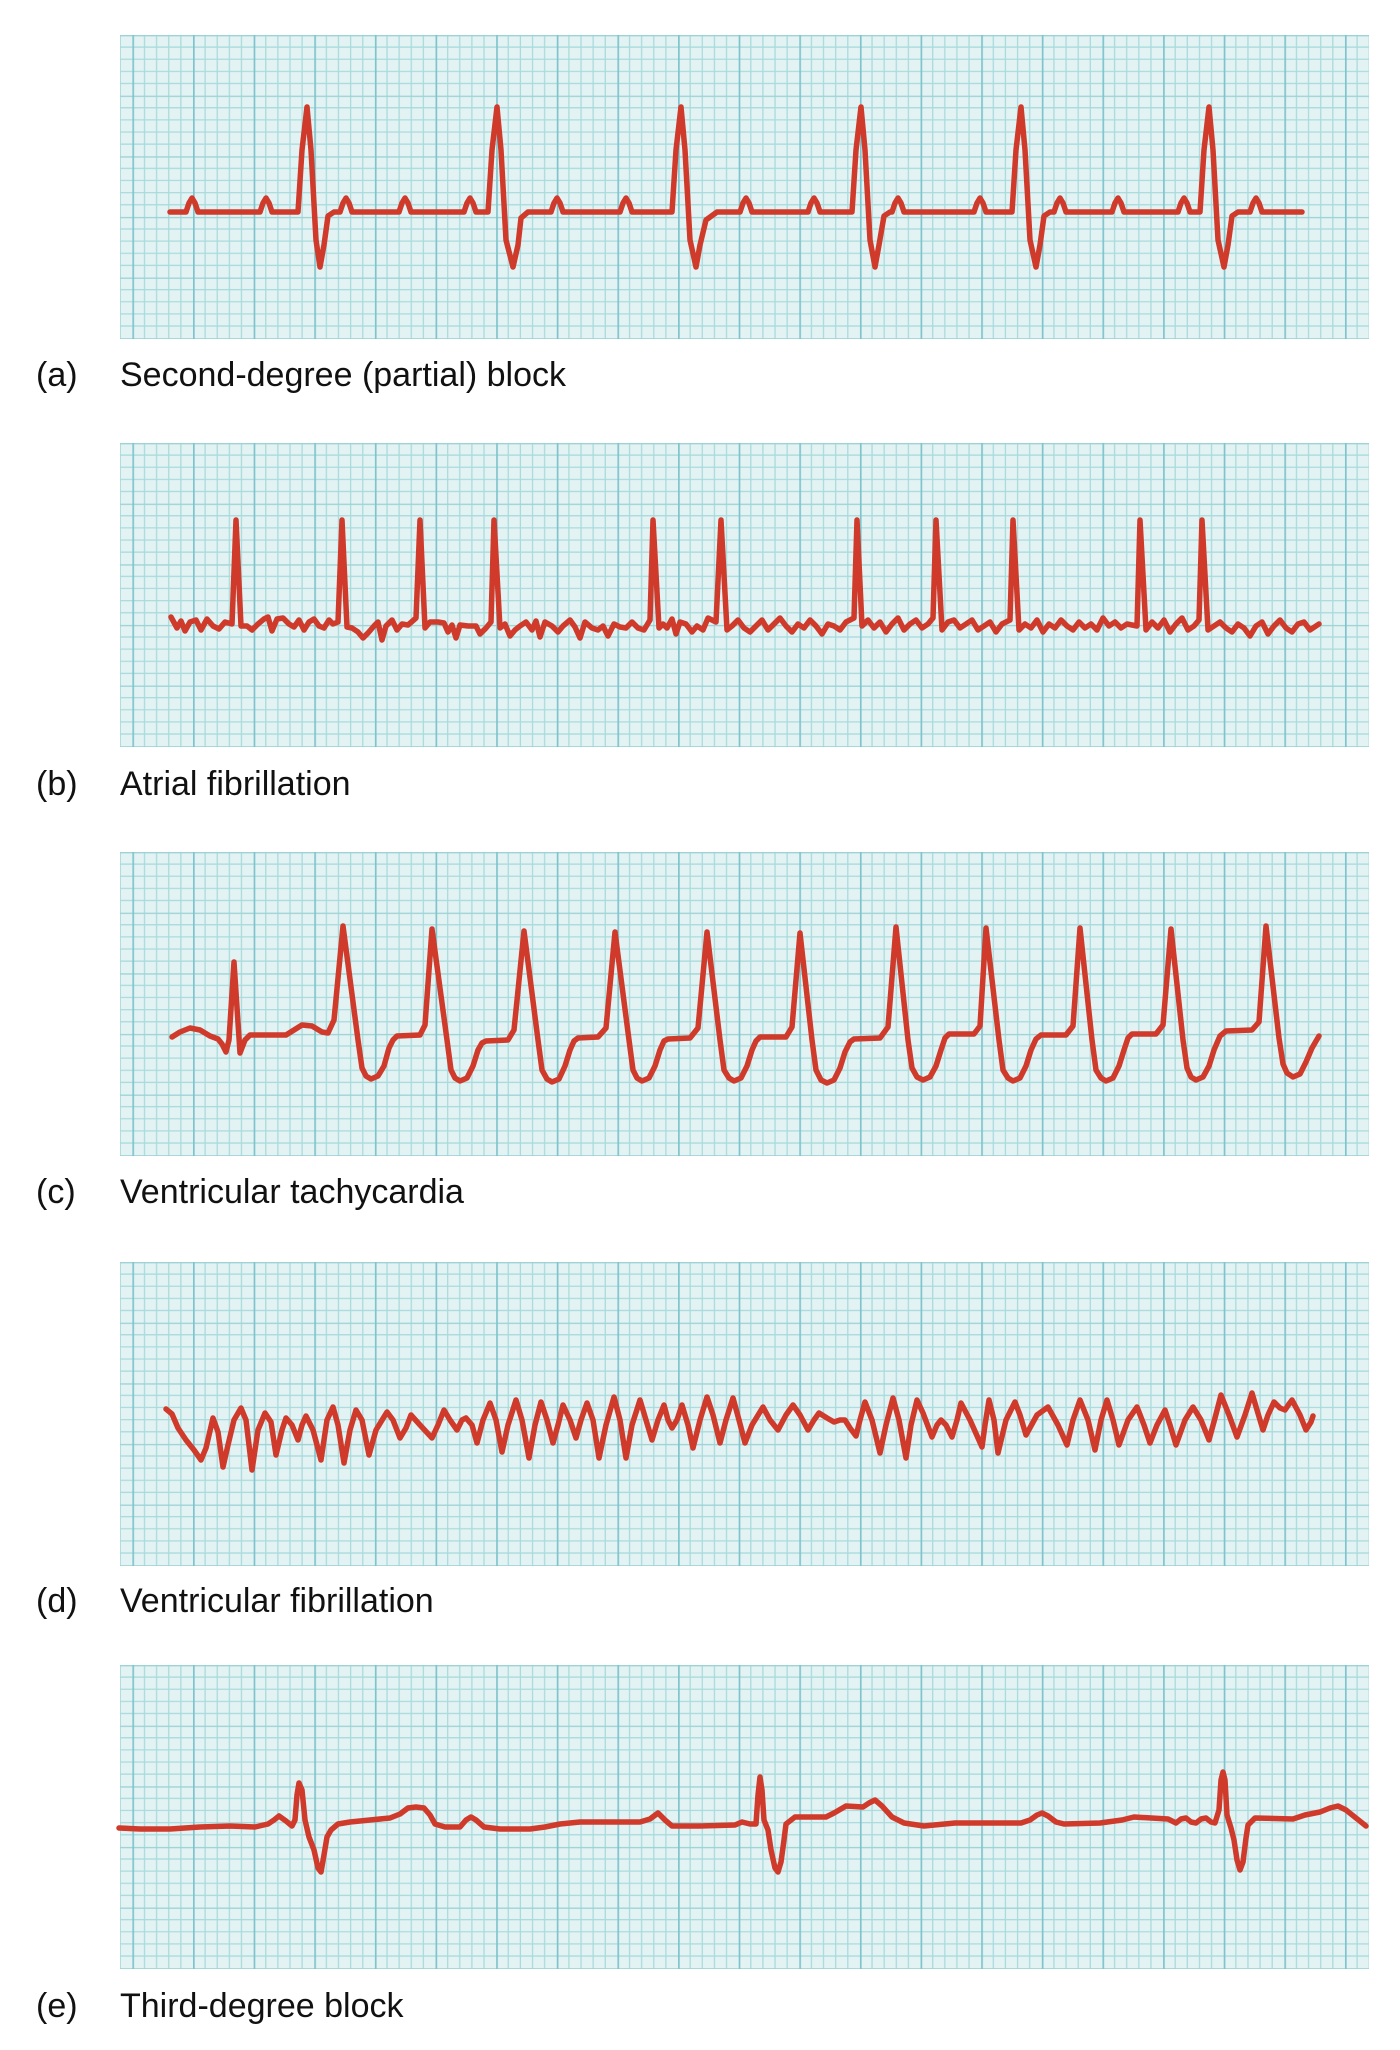 The image size is (1400, 2050). Describe the element at coordinates (343, 375) in the screenshot. I see `panel-caption: Second-degree (partial) block` at that location.